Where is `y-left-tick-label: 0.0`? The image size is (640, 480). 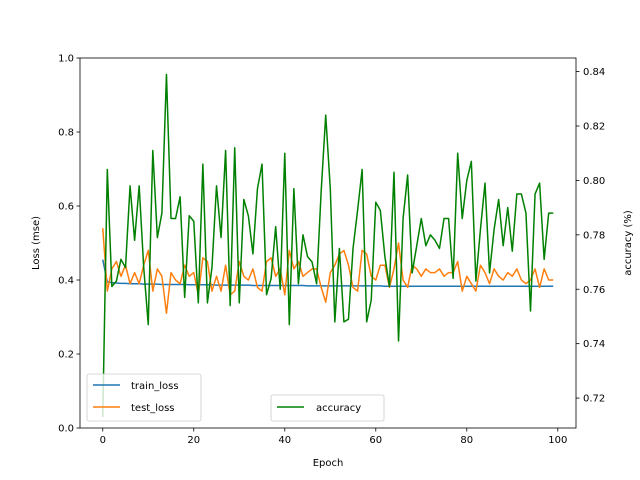 y-left-tick-label: 0.0 is located at coordinates (66, 429).